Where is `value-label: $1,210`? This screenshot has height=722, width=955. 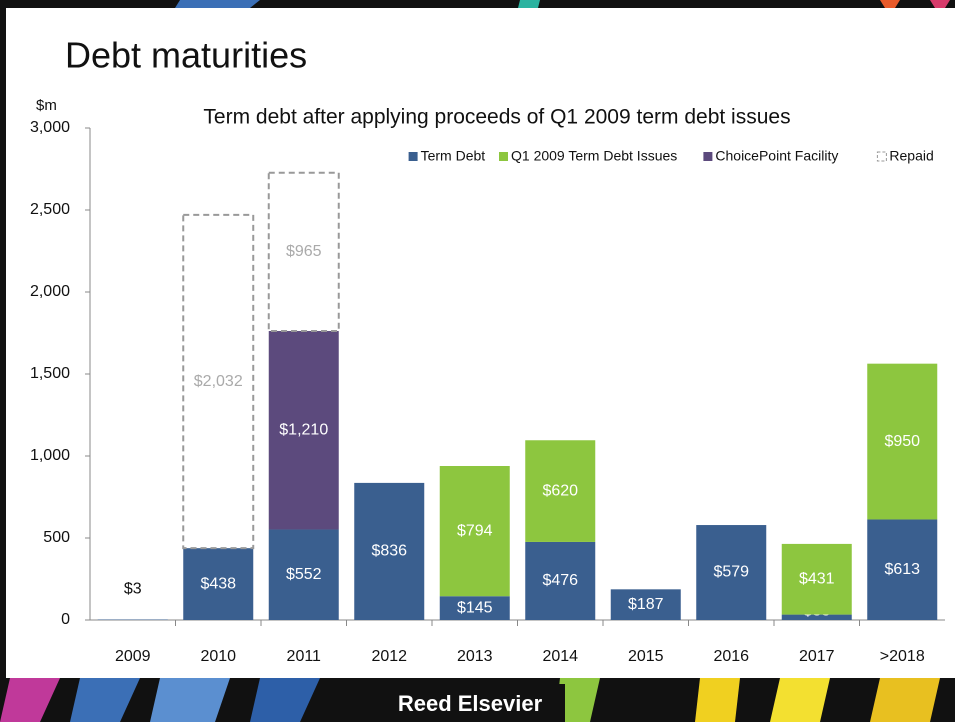 value-label: $1,210 is located at coordinates (303, 429).